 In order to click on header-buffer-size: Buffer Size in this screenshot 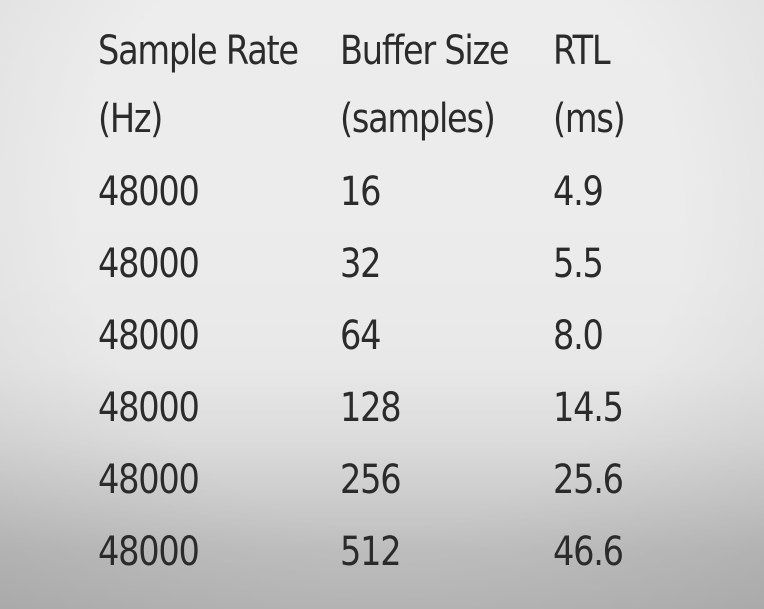, I will do `click(425, 51)`.